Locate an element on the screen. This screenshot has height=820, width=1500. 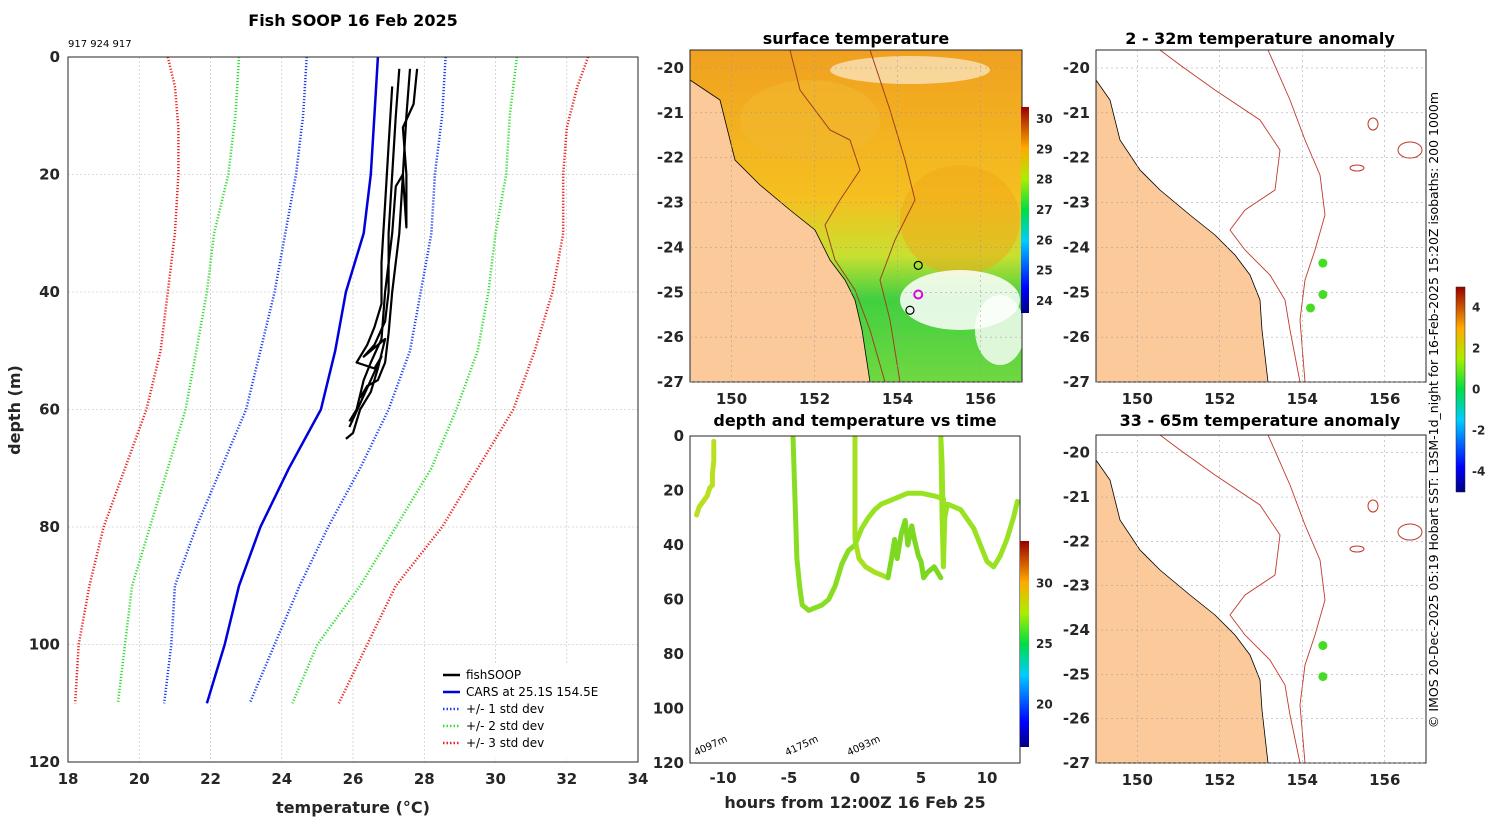
map-ytick: -23 is located at coordinates (1076, 586).